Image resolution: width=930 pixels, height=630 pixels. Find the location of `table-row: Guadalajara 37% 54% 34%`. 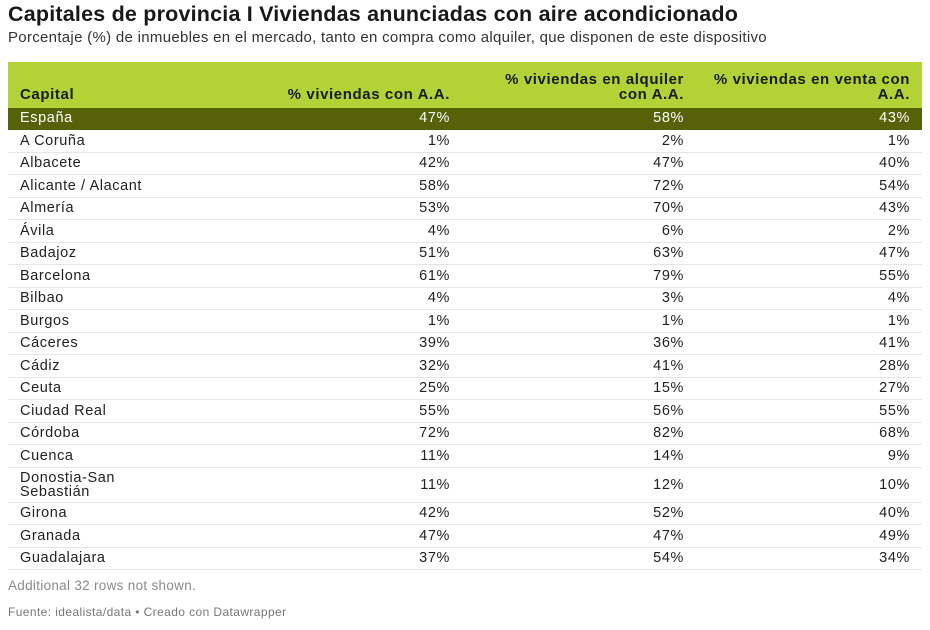

table-row: Guadalajara 37% 54% 34% is located at coordinates (465, 558).